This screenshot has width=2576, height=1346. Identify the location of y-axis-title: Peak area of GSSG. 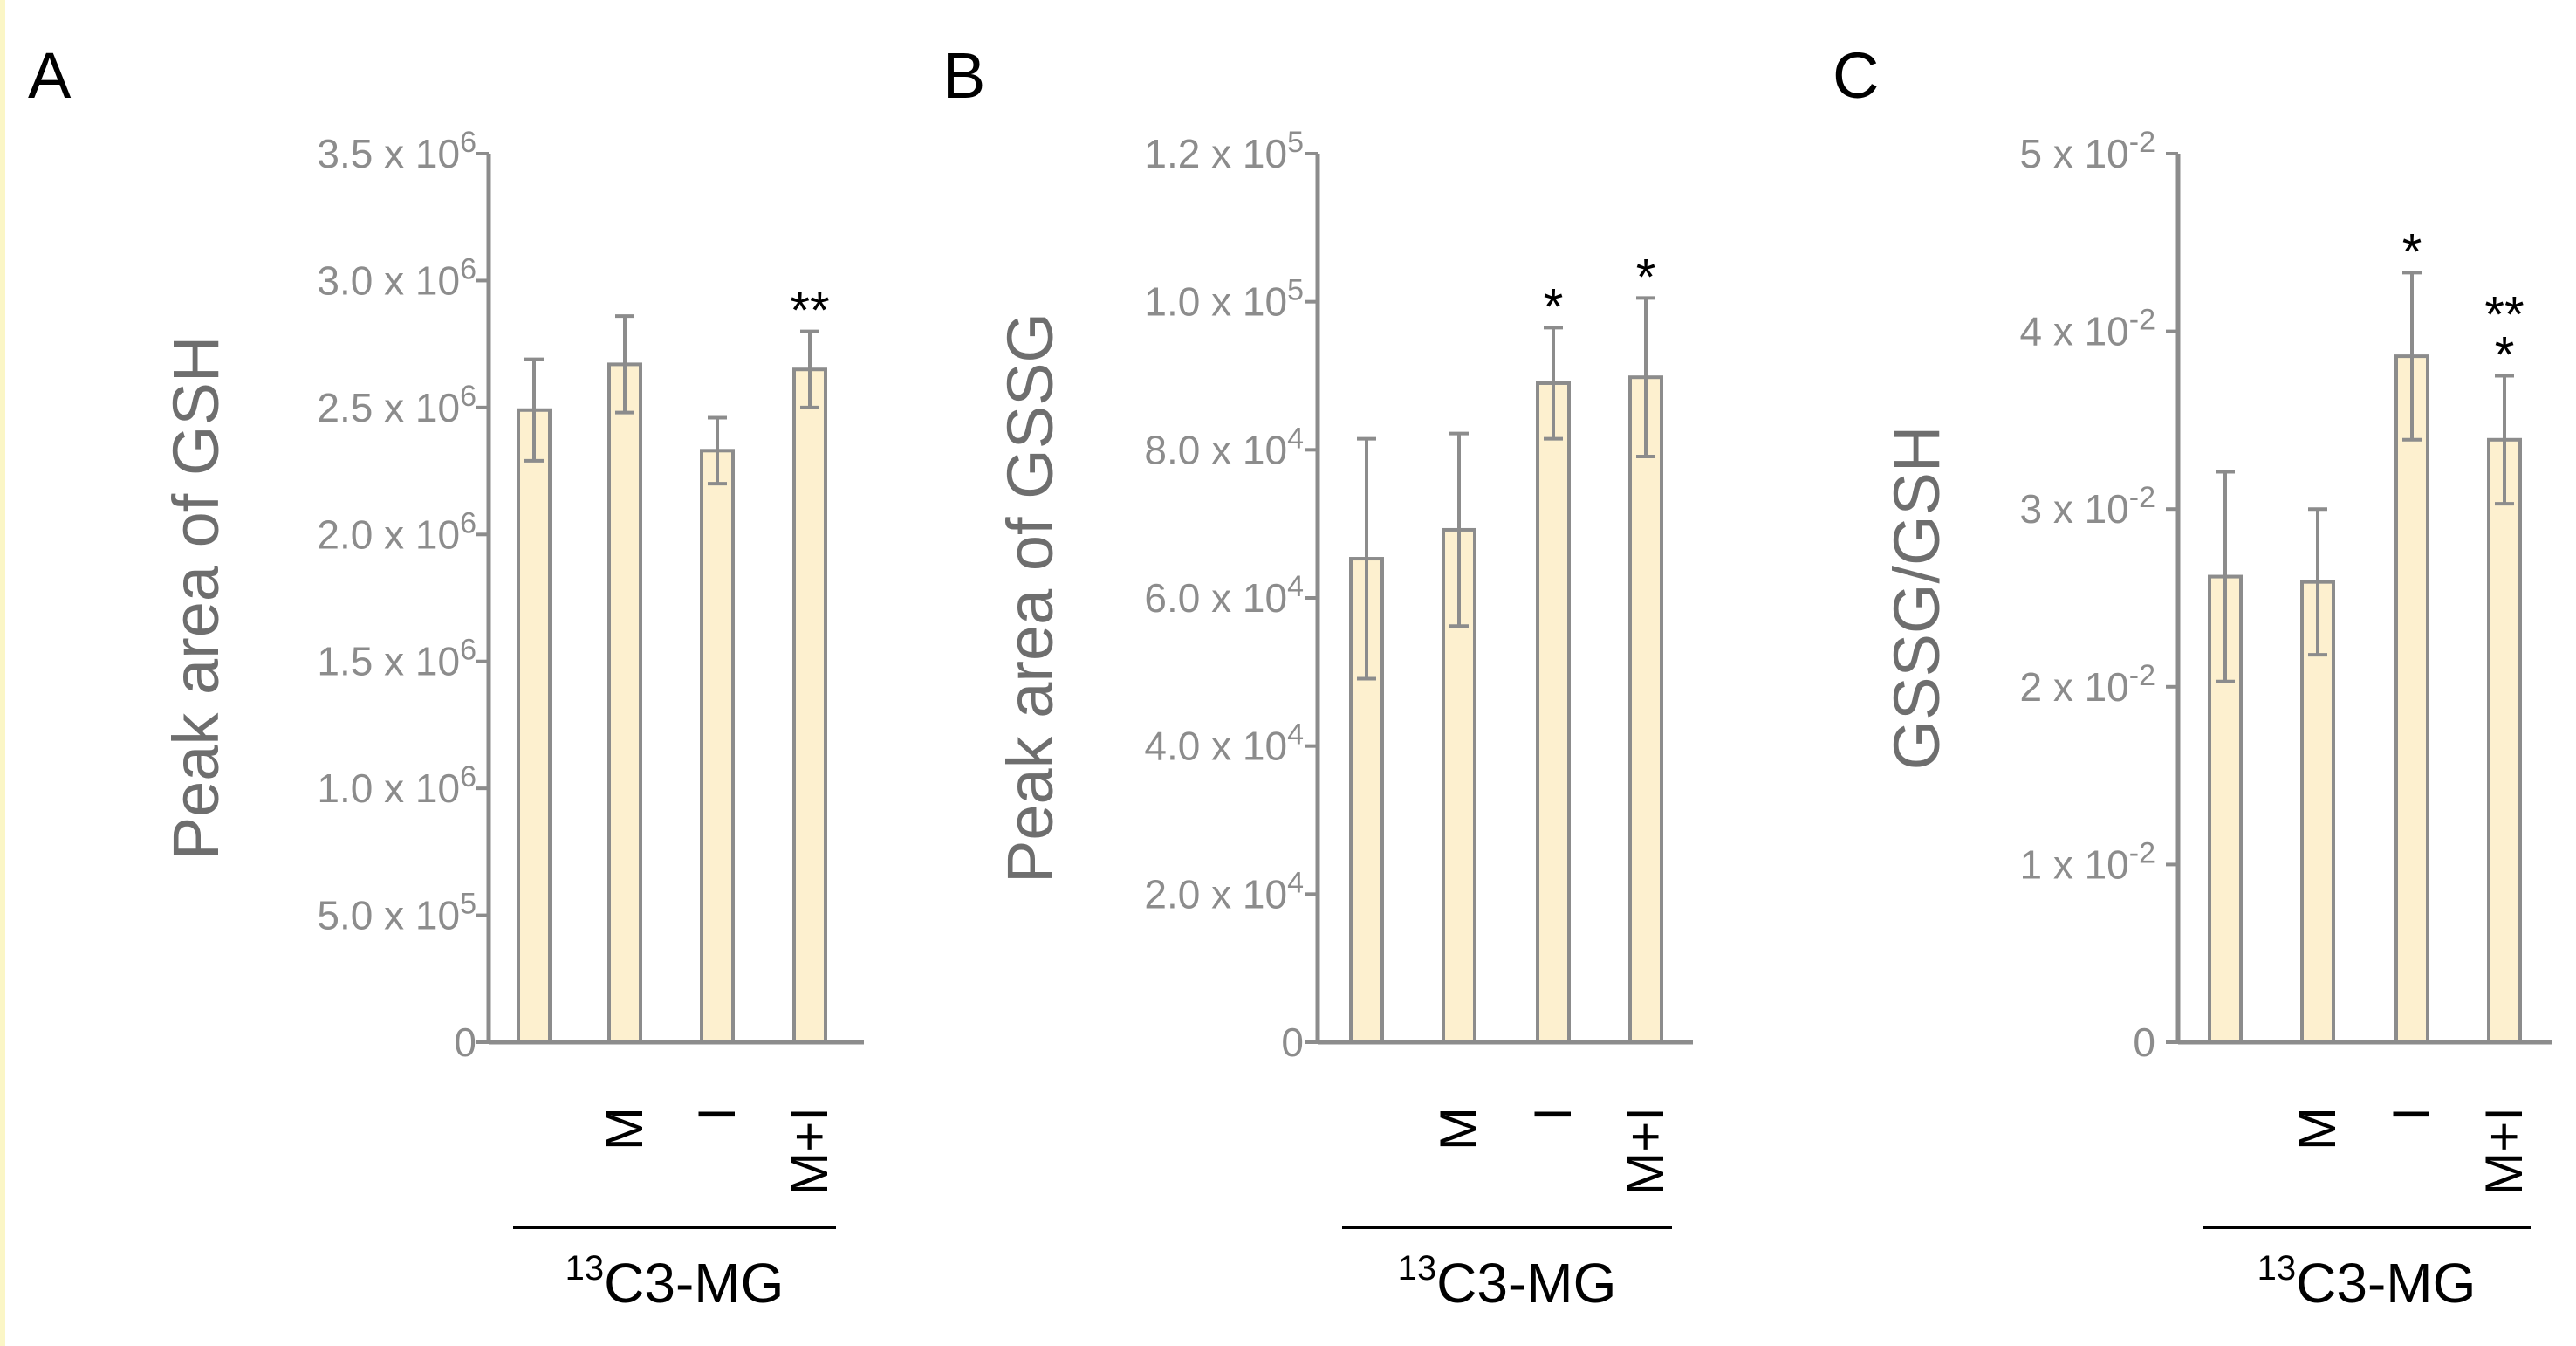
(1030, 597).